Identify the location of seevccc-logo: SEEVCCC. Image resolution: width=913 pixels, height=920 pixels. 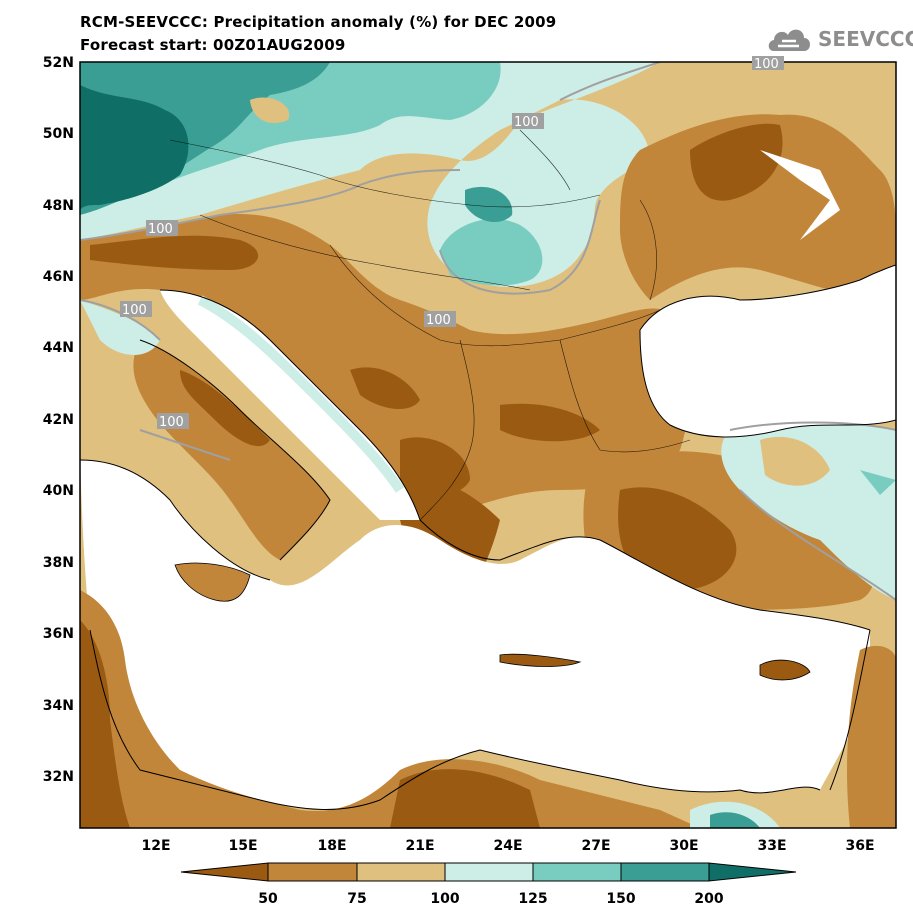
(839, 39).